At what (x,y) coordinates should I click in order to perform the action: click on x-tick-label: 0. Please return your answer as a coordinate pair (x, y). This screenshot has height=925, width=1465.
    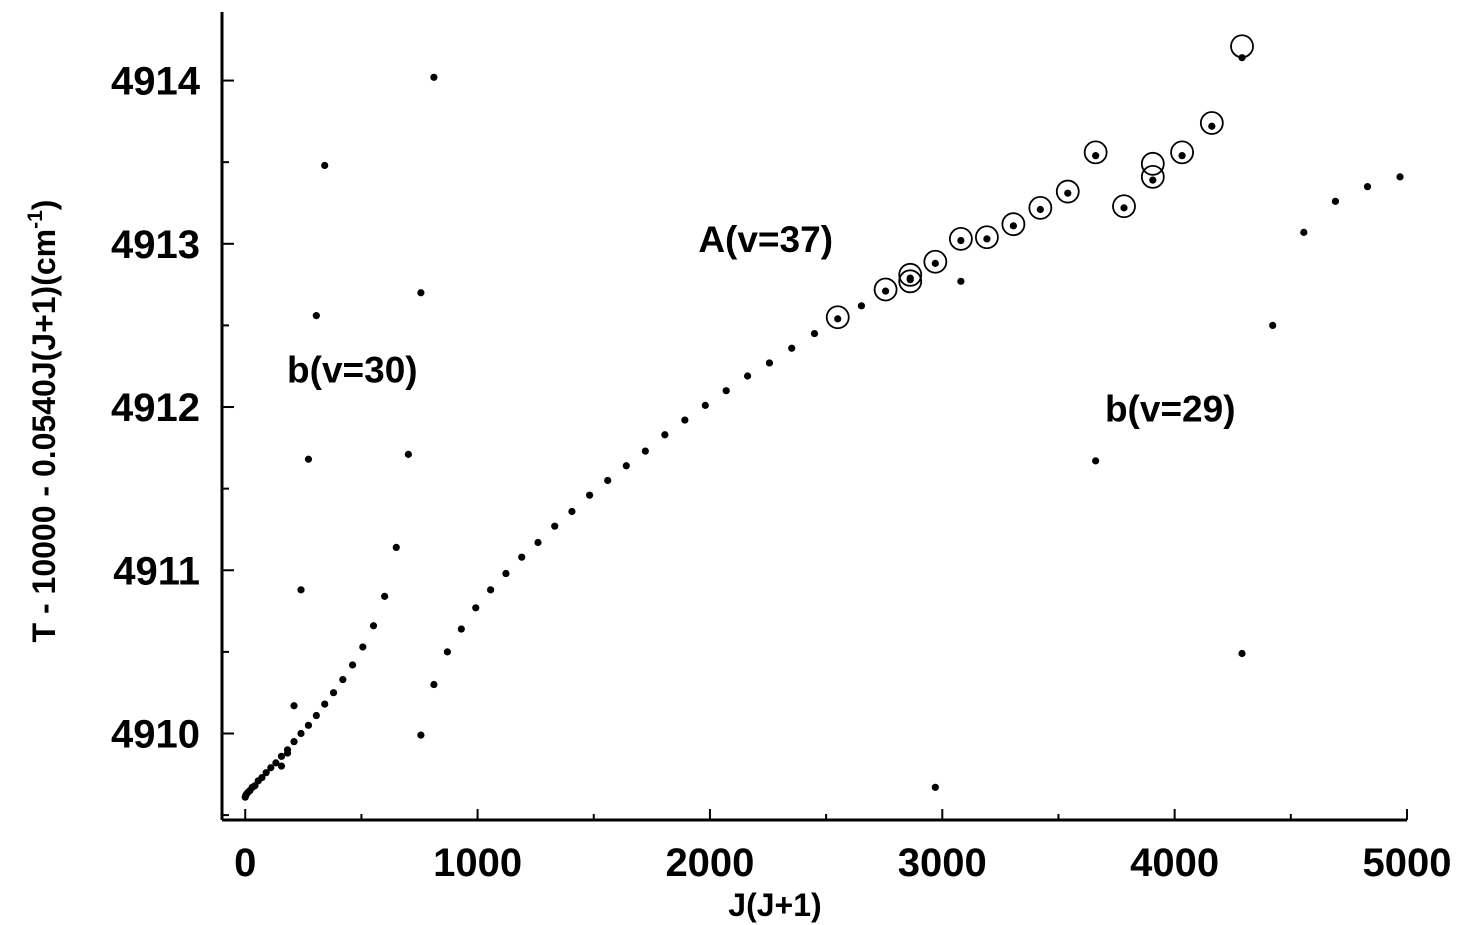
    Looking at the image, I should click on (245, 863).